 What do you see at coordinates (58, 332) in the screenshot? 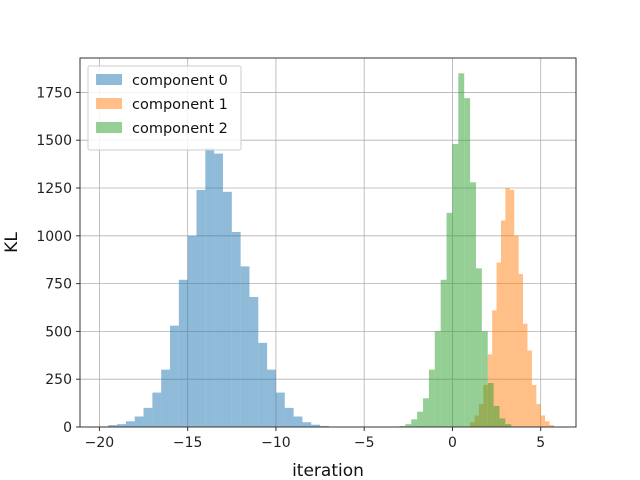
I see `y-tick-label: 500` at bounding box center [58, 332].